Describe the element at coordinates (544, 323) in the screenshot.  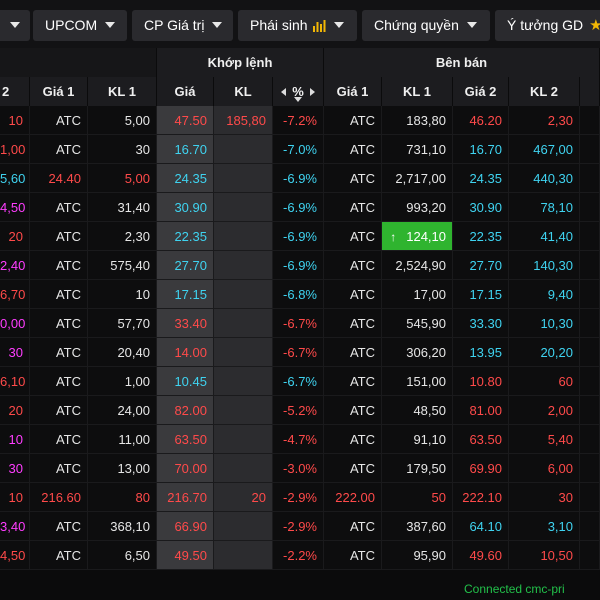
I see `cell-ask-kl2: 10,30` at that location.